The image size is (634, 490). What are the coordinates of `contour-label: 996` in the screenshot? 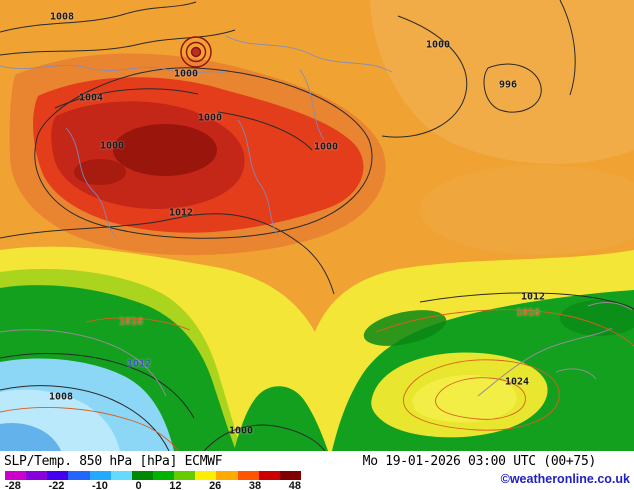 It's located at (508, 85).